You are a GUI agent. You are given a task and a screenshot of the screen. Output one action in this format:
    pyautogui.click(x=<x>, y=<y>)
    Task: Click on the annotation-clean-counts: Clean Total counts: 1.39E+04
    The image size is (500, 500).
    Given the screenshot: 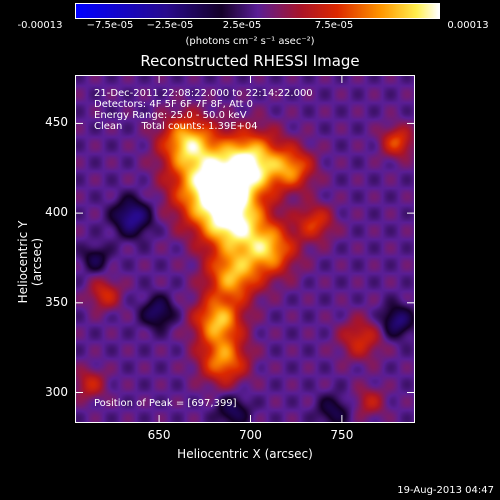 What is the action you would take?
    pyautogui.click(x=176, y=126)
    